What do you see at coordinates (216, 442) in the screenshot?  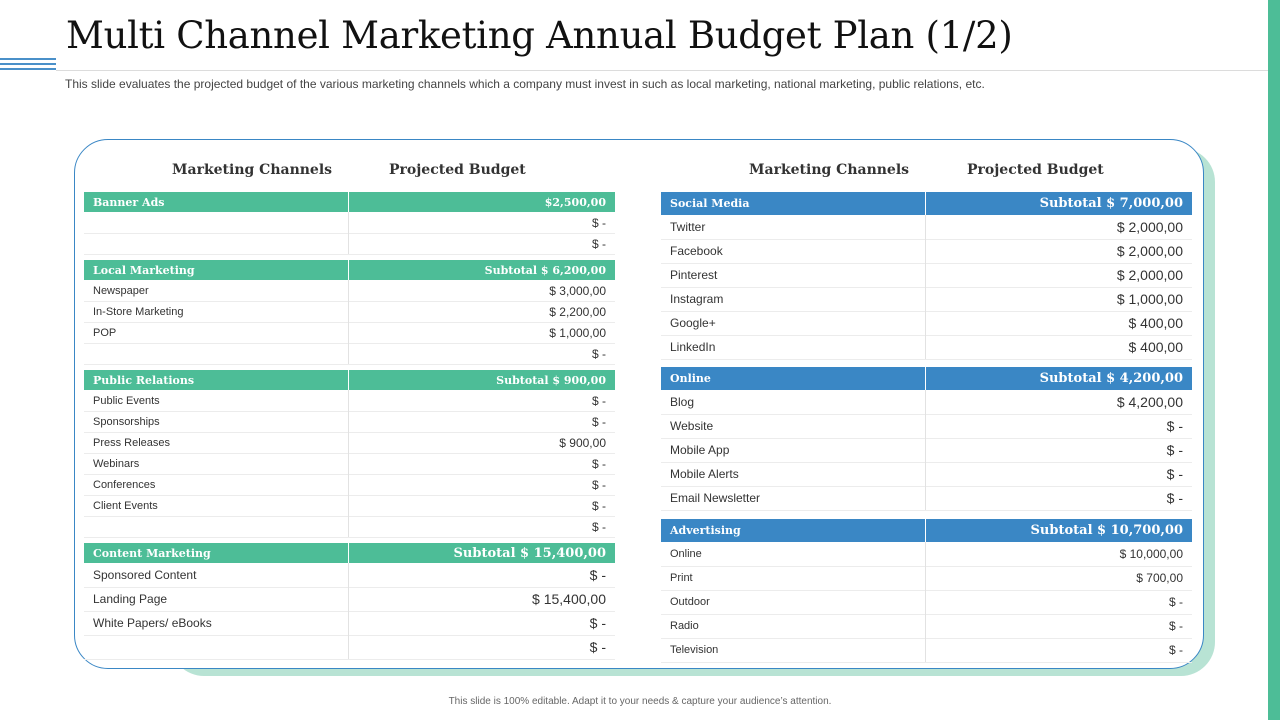 I see `channel-name: Press Releases` at bounding box center [216, 442].